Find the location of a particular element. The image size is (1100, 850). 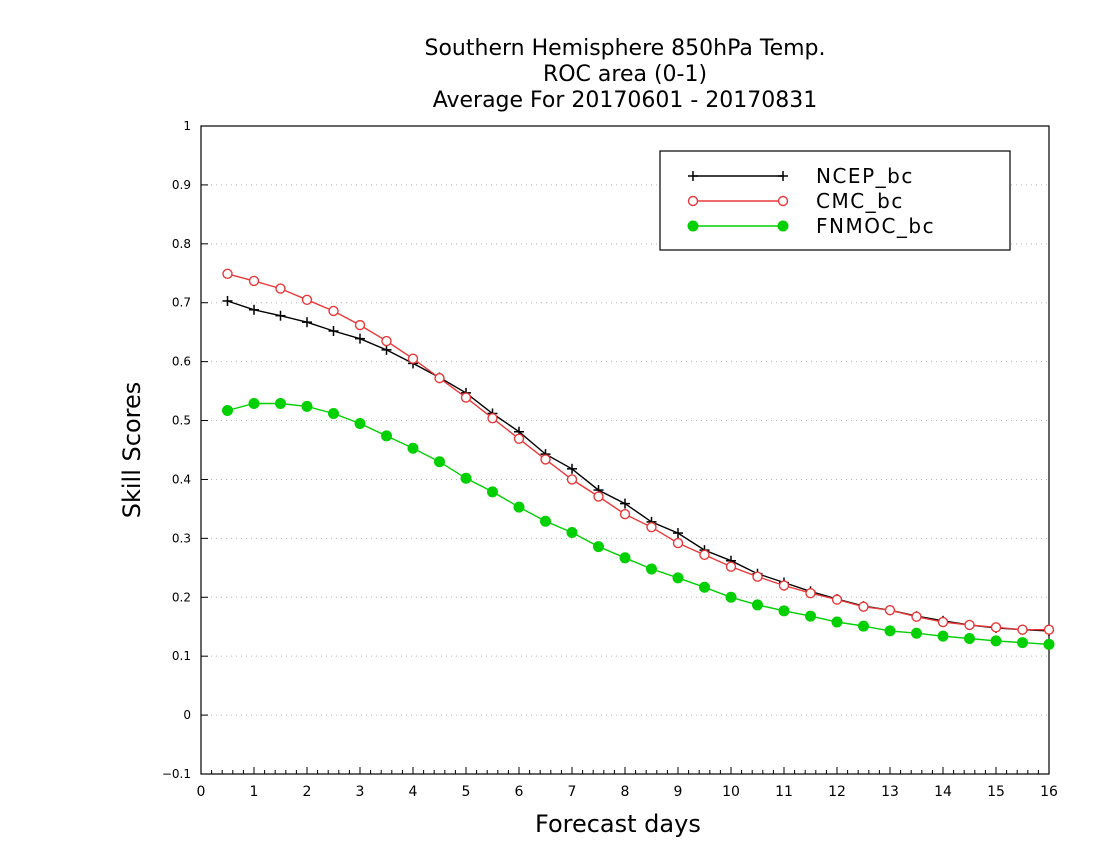

chart-title-line-3: Average For 20170601 - 20170831 is located at coordinates (625, 100).